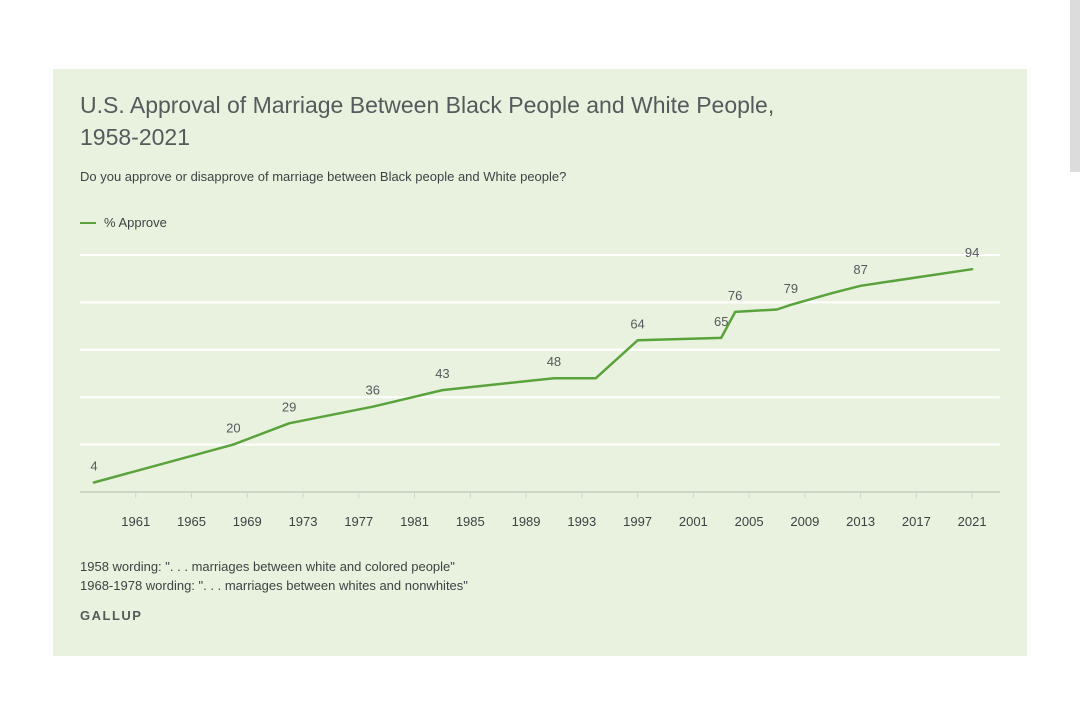  I want to click on x-tick-label-1961: 1961, so click(135, 521).